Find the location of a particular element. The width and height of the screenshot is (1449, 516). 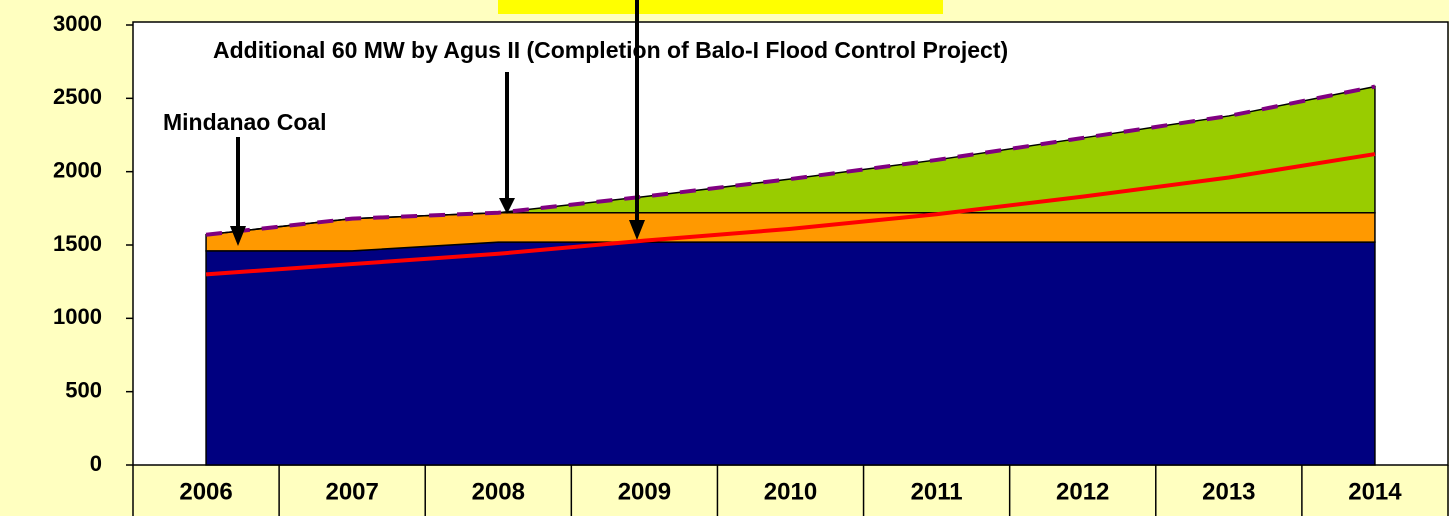

x-tick-label: 2010 is located at coordinates (790, 491).